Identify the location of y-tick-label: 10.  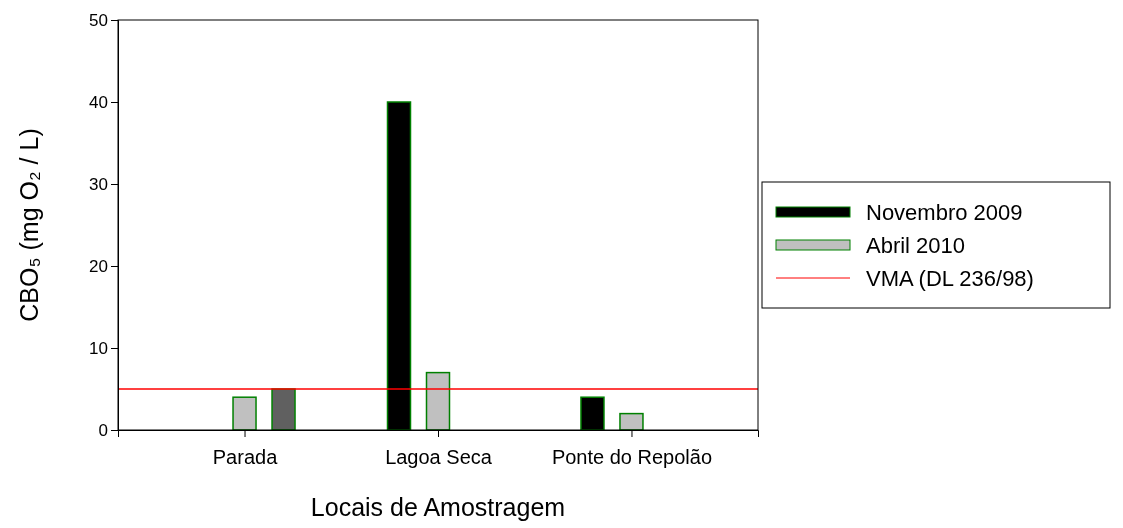
(98, 348).